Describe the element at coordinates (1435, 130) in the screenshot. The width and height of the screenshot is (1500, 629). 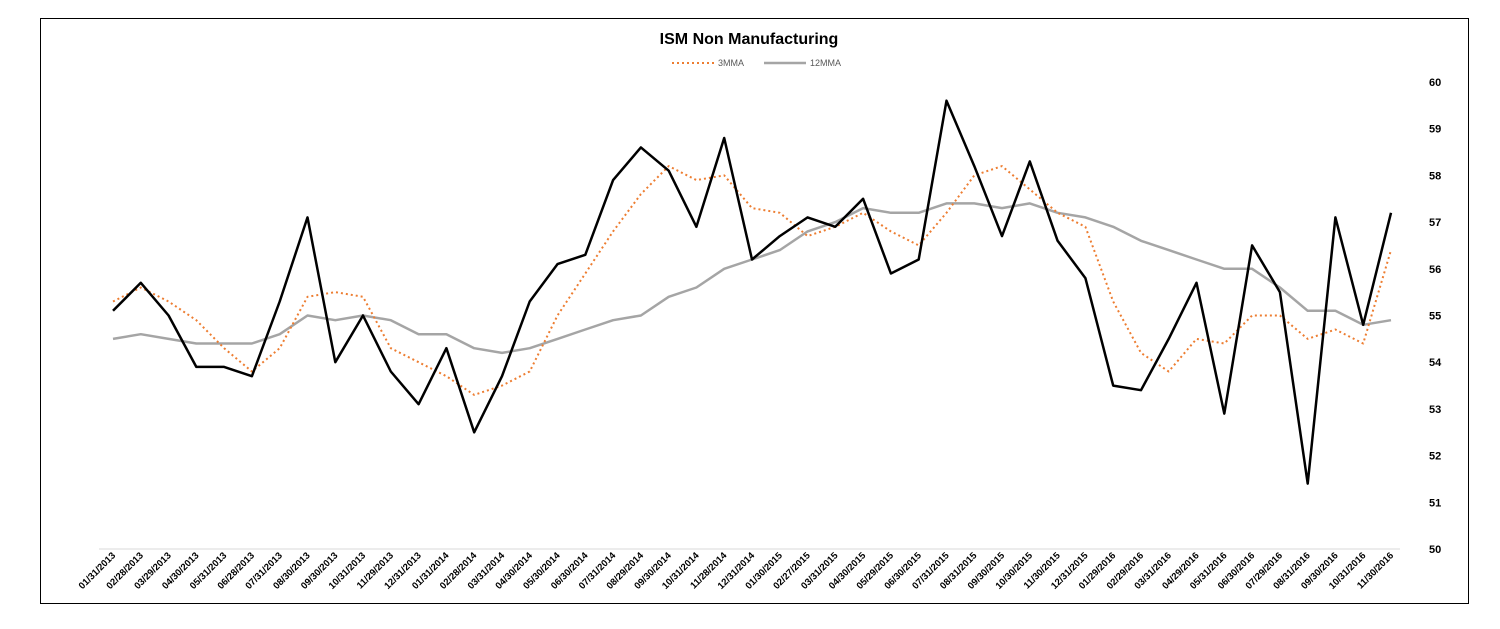
I see `y-tick-label: 59` at that location.